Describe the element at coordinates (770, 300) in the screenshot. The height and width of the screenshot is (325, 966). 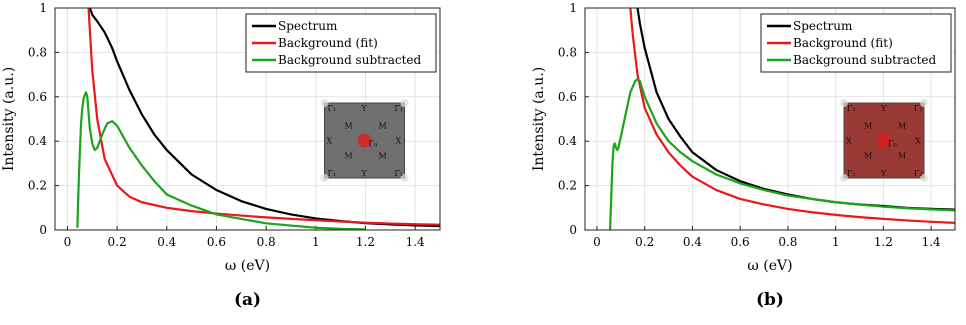
I see `panel-caption: (b)` at that location.